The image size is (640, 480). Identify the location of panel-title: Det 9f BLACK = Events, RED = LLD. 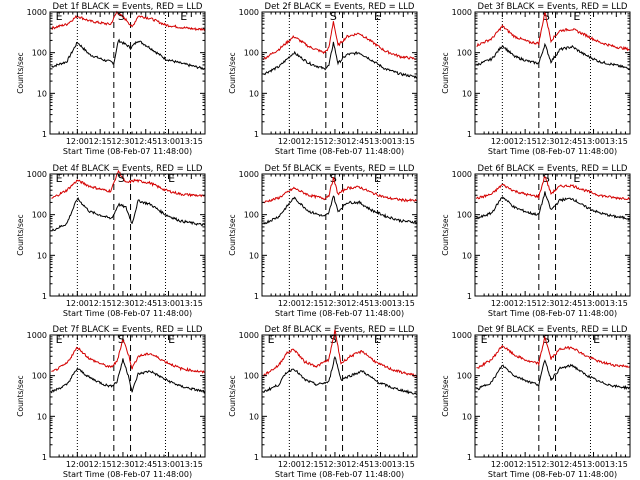
(553, 330).